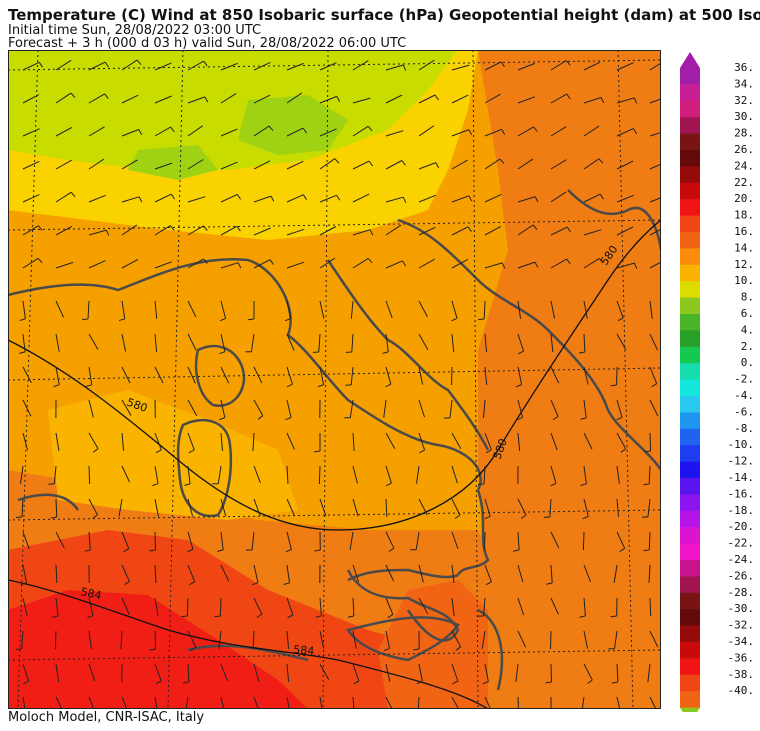 Image resolution: width=760 pixels, height=731 pixels. What do you see at coordinates (744, 379) in the screenshot?
I see `colorbar-label: -2.` at bounding box center [744, 379].